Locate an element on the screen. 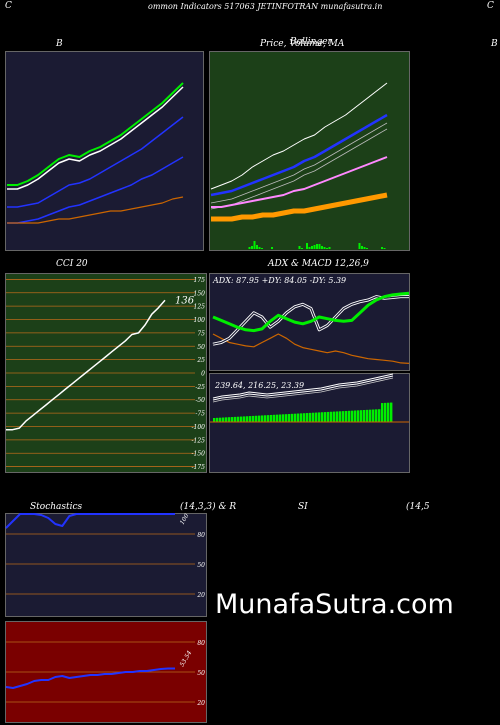 Image resolution: width=500 pixels, height=725 pixels. bb-ma-line is located at coordinates (95, 210).